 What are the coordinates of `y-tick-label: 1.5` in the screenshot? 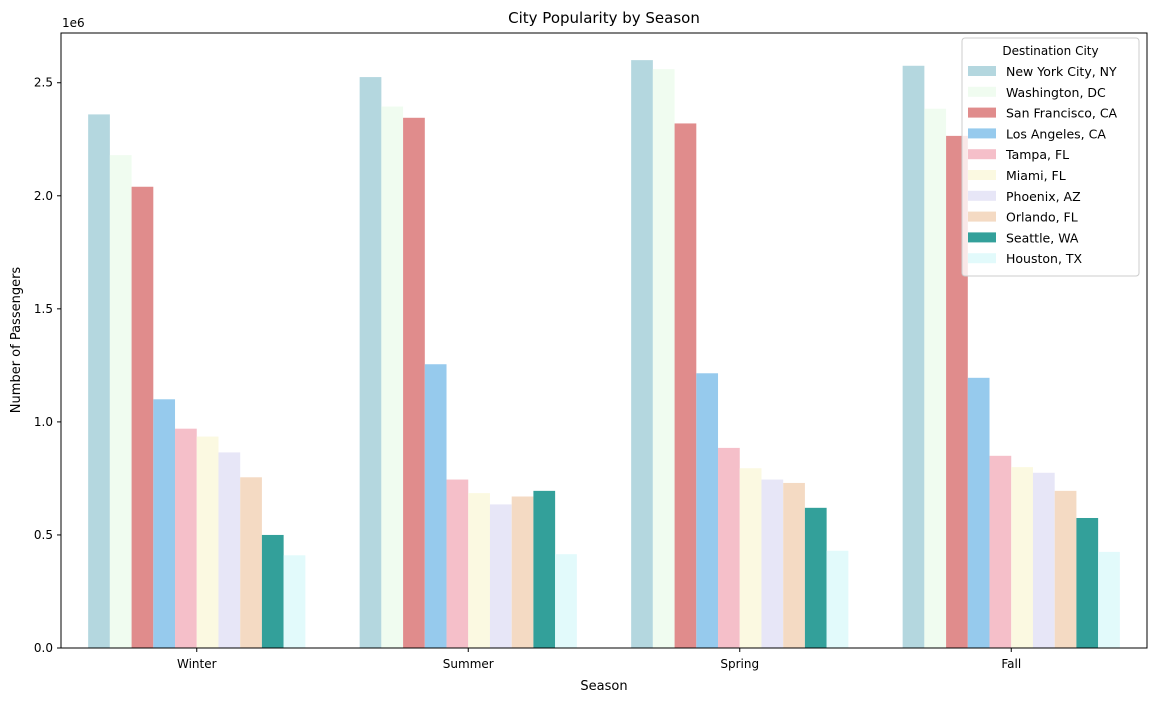 It's located at (43, 309).